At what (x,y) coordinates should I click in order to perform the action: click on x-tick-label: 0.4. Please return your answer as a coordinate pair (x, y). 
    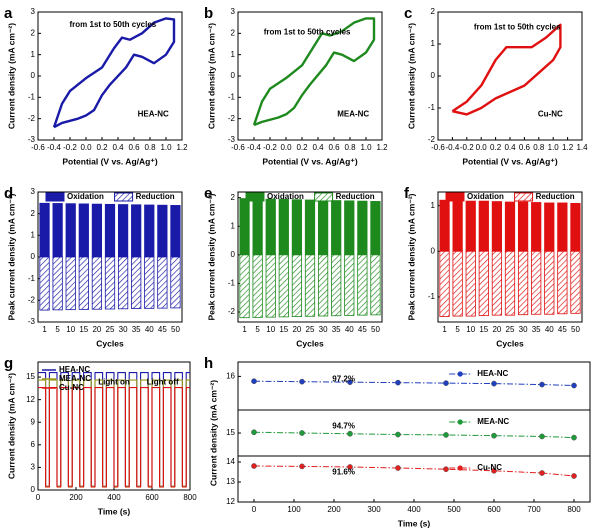
    Looking at the image, I should click on (510, 147).